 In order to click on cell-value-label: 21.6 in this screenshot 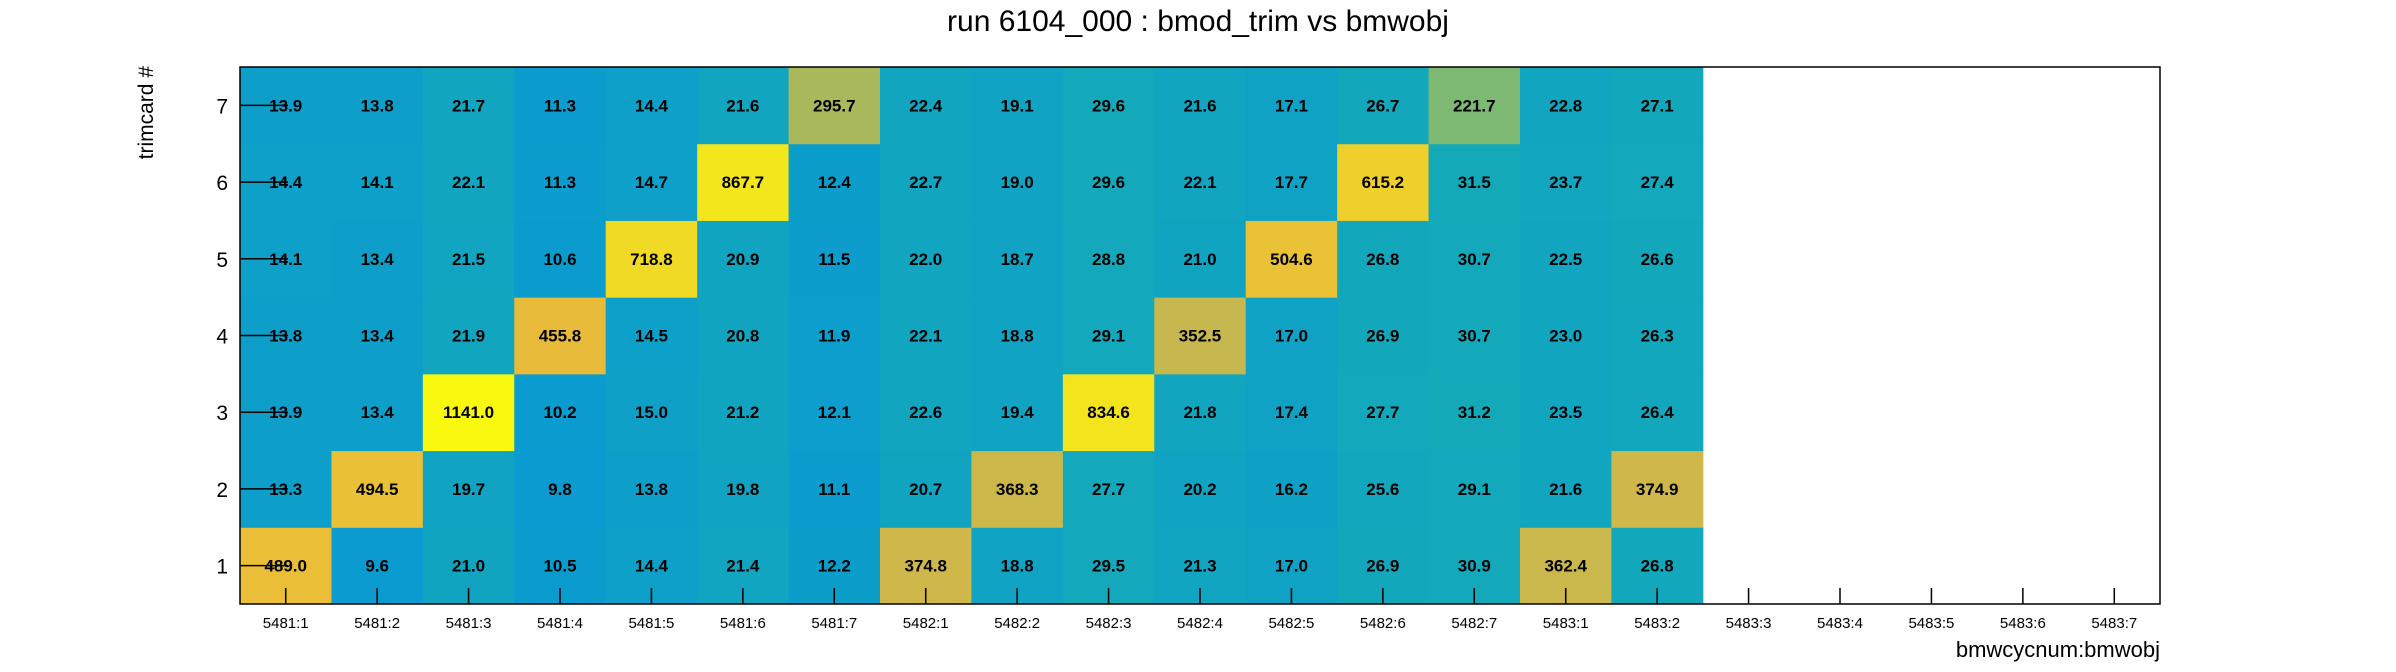, I will do `click(1199, 105)`.